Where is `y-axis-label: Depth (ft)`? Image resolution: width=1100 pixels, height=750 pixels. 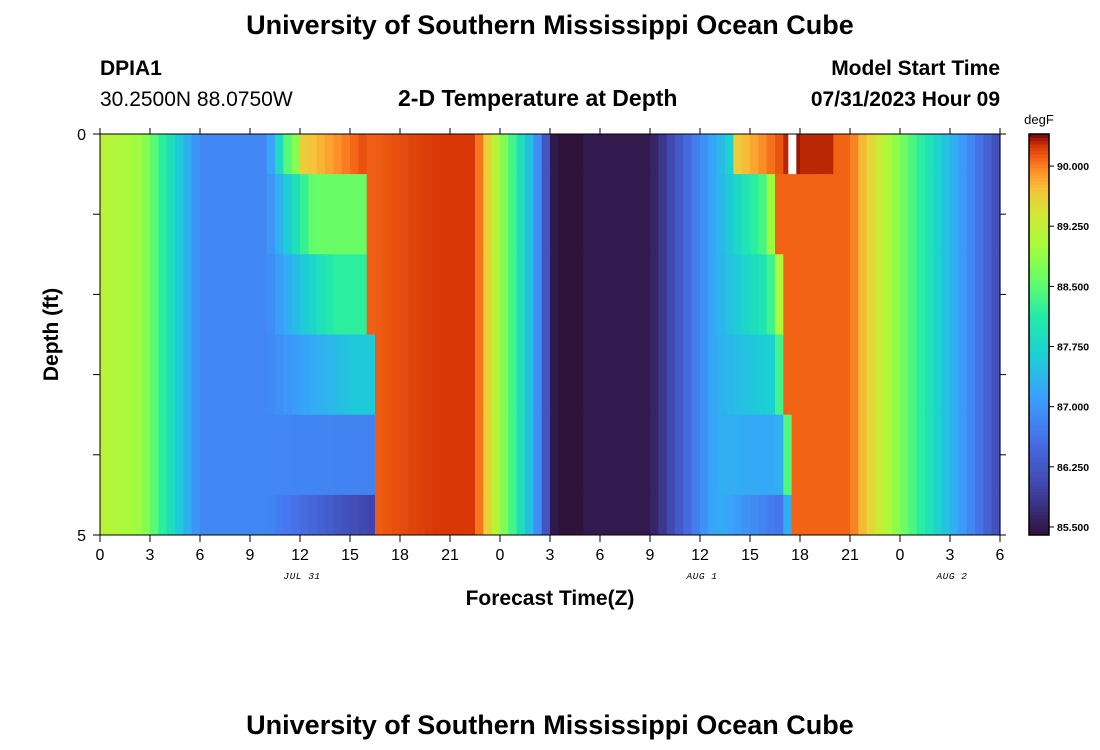 y-axis-label: Depth (ft) is located at coordinates (51, 334).